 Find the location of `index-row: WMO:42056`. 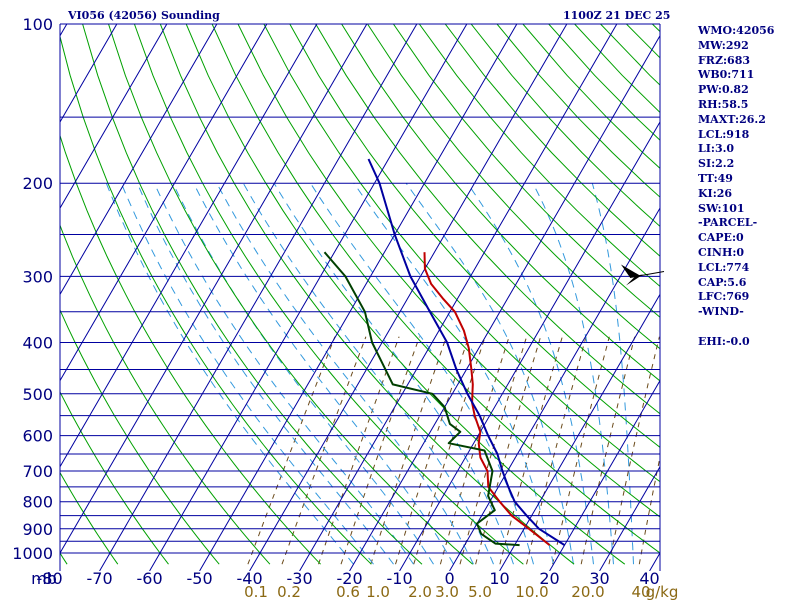

index-row: WMO:42056 is located at coordinates (736, 30).